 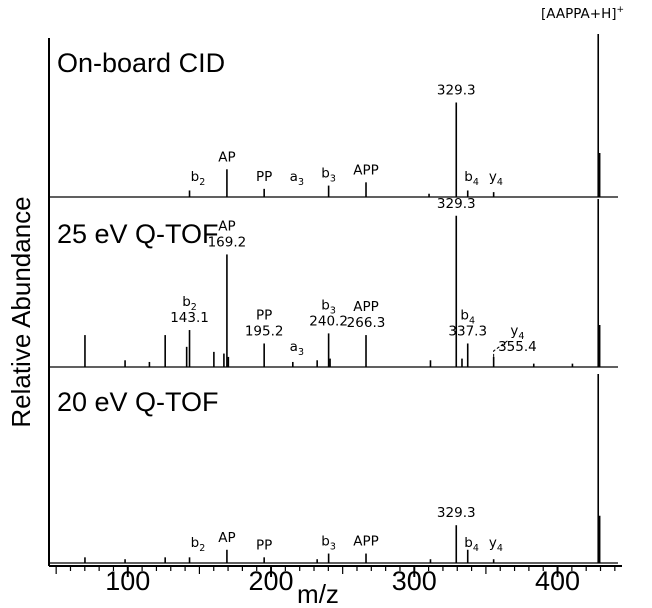 I want to click on panel-title: 20 eV Q-TOF, so click(x=138, y=402).